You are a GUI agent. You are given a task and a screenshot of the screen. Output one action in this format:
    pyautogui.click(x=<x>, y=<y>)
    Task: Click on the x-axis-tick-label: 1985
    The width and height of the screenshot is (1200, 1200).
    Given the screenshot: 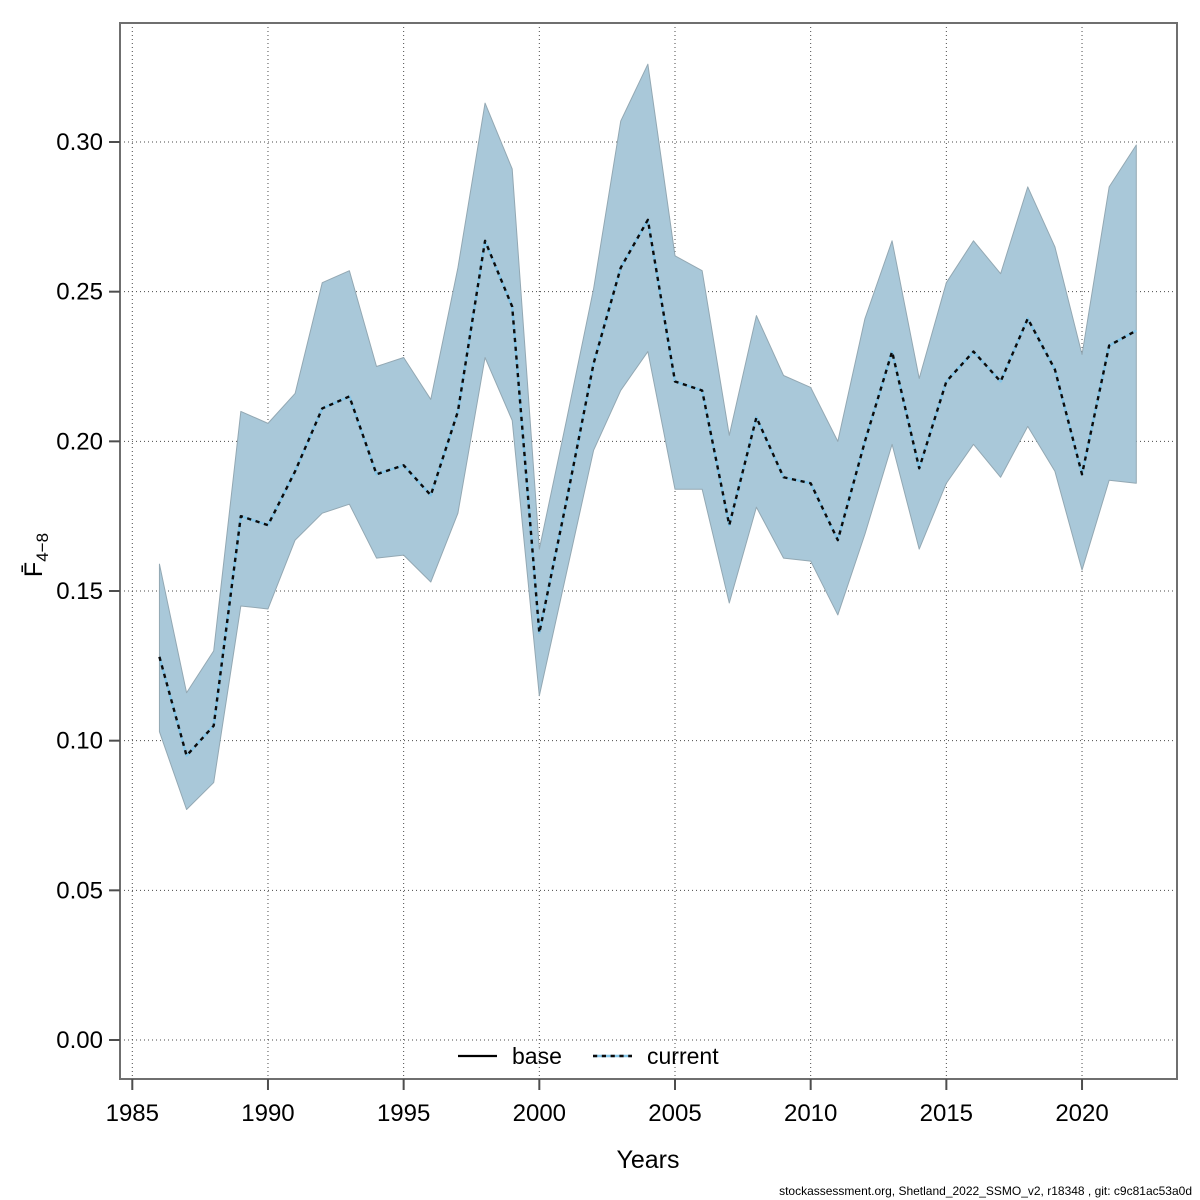 What is the action you would take?
    pyautogui.click(x=132, y=1113)
    